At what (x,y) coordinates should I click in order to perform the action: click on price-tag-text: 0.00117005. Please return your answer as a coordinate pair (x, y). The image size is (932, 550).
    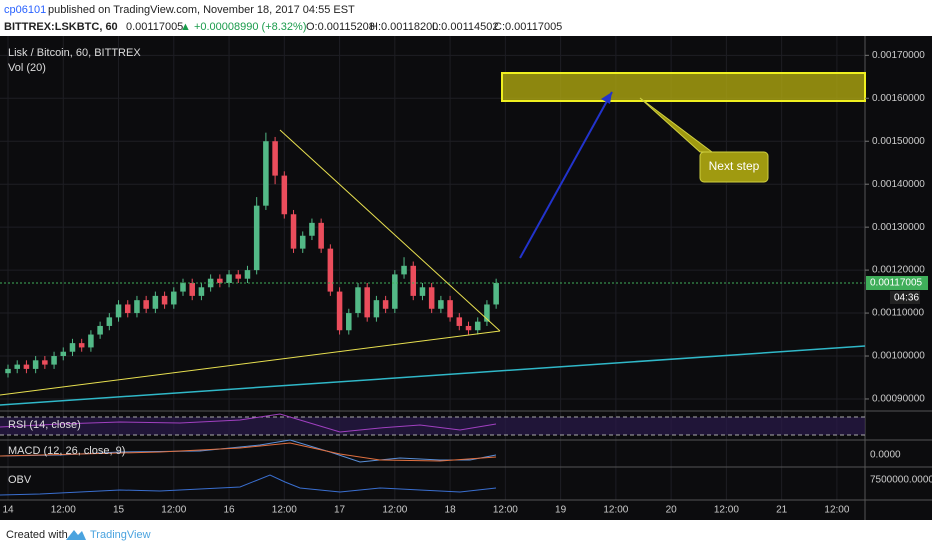
    Looking at the image, I should click on (896, 283).